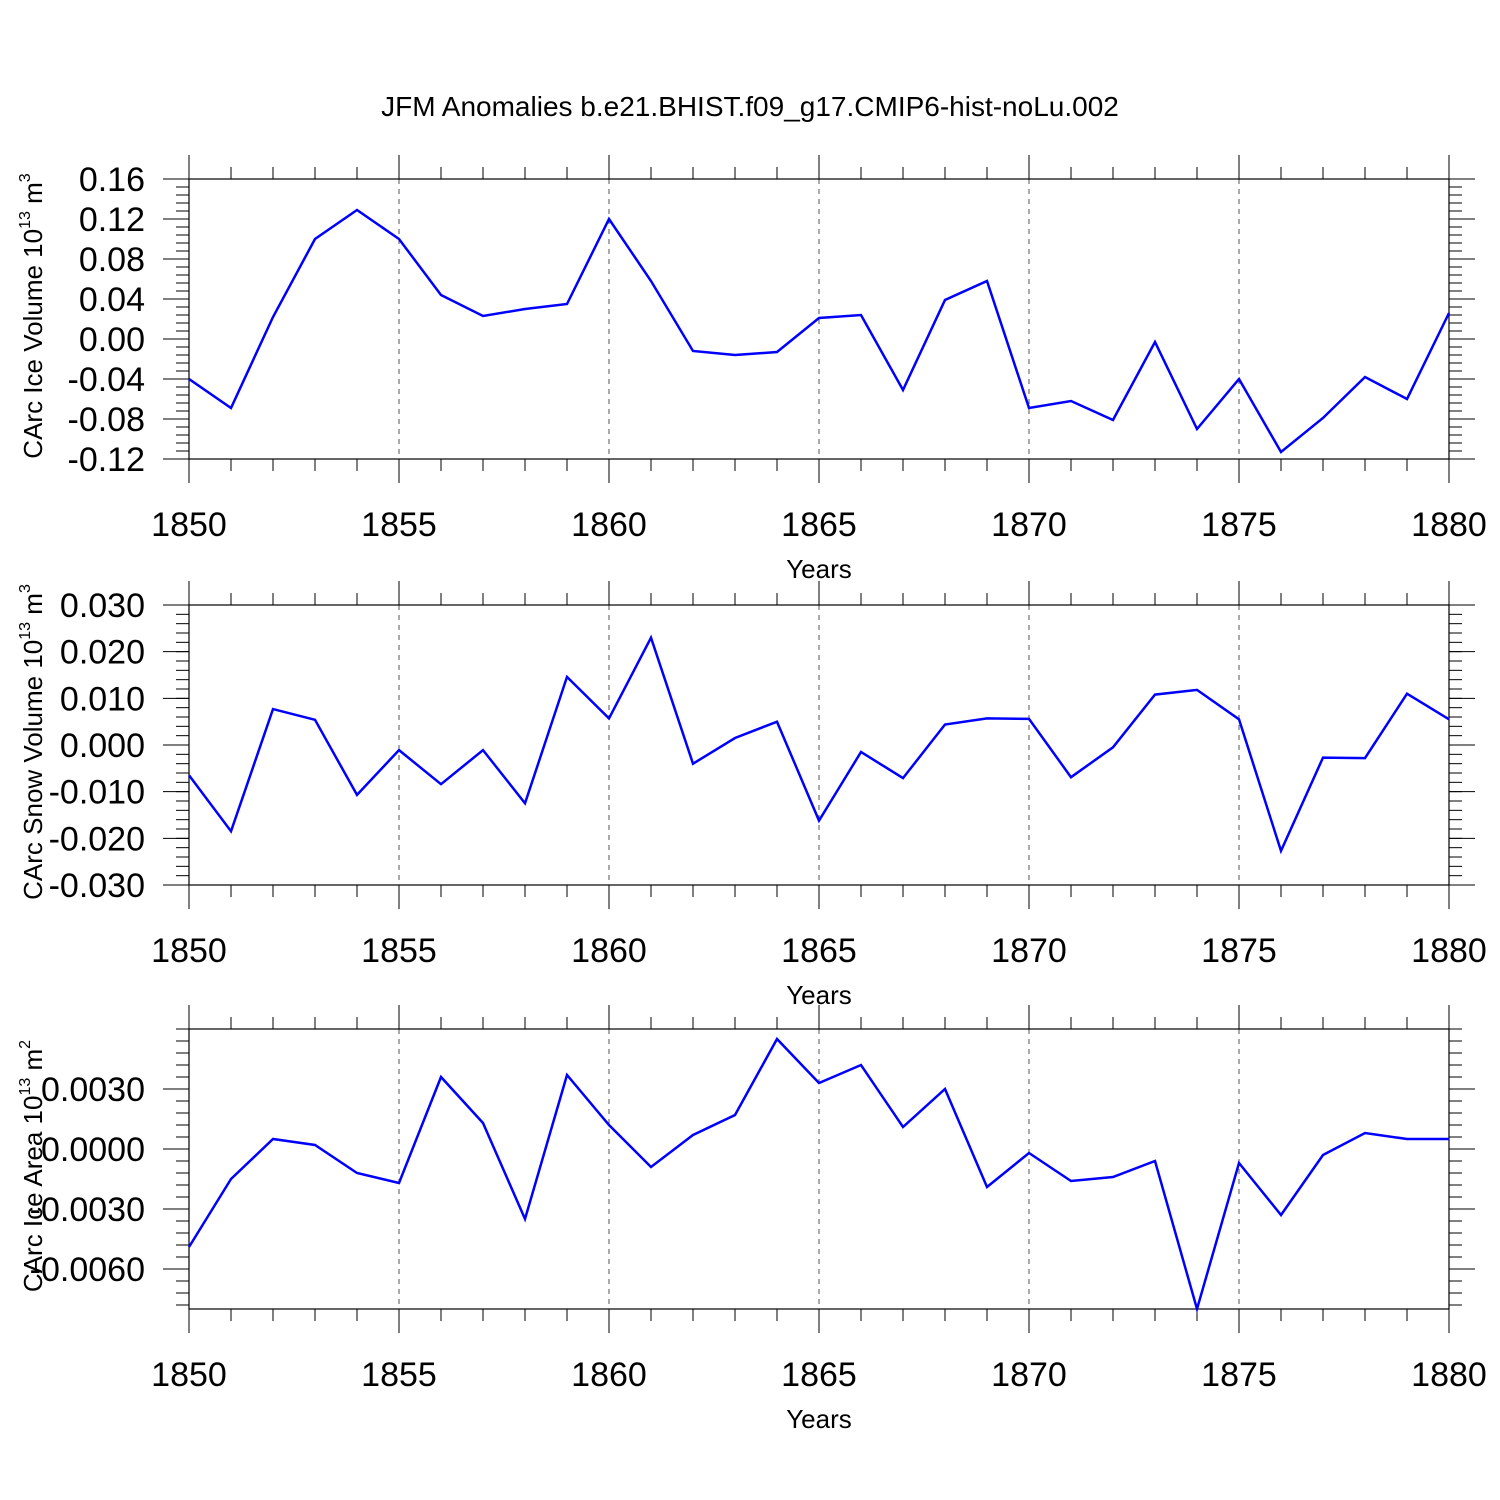  I want to click on y-tick-label: -0.030, so click(97, 886).